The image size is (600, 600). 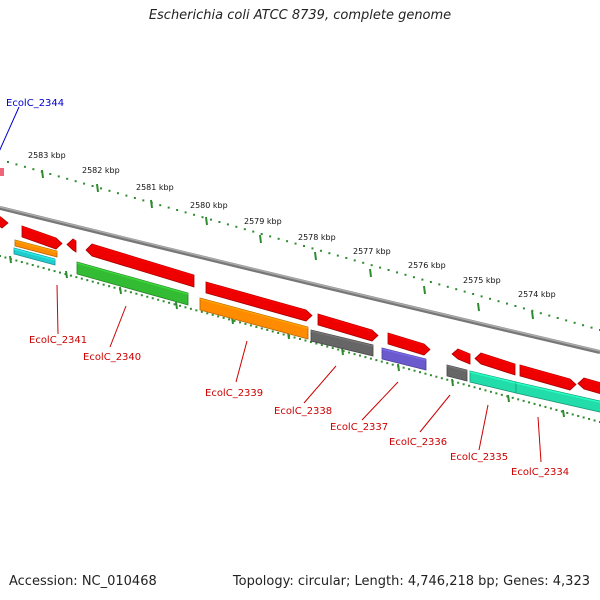 I want to click on teal-block-highlight, so click(x=493, y=377).